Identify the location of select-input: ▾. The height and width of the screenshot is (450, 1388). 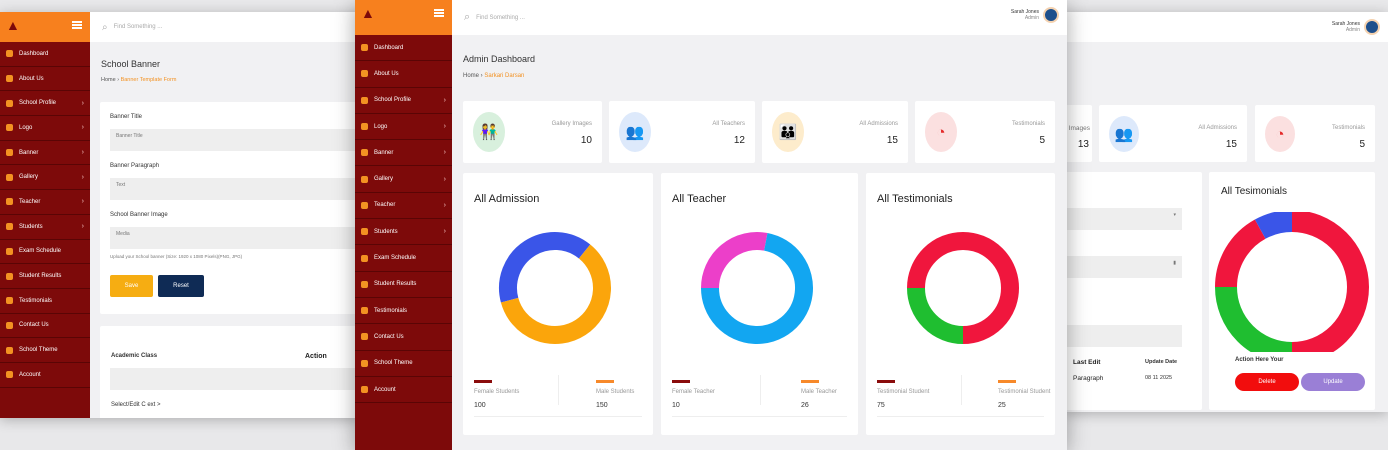
(1123, 219).